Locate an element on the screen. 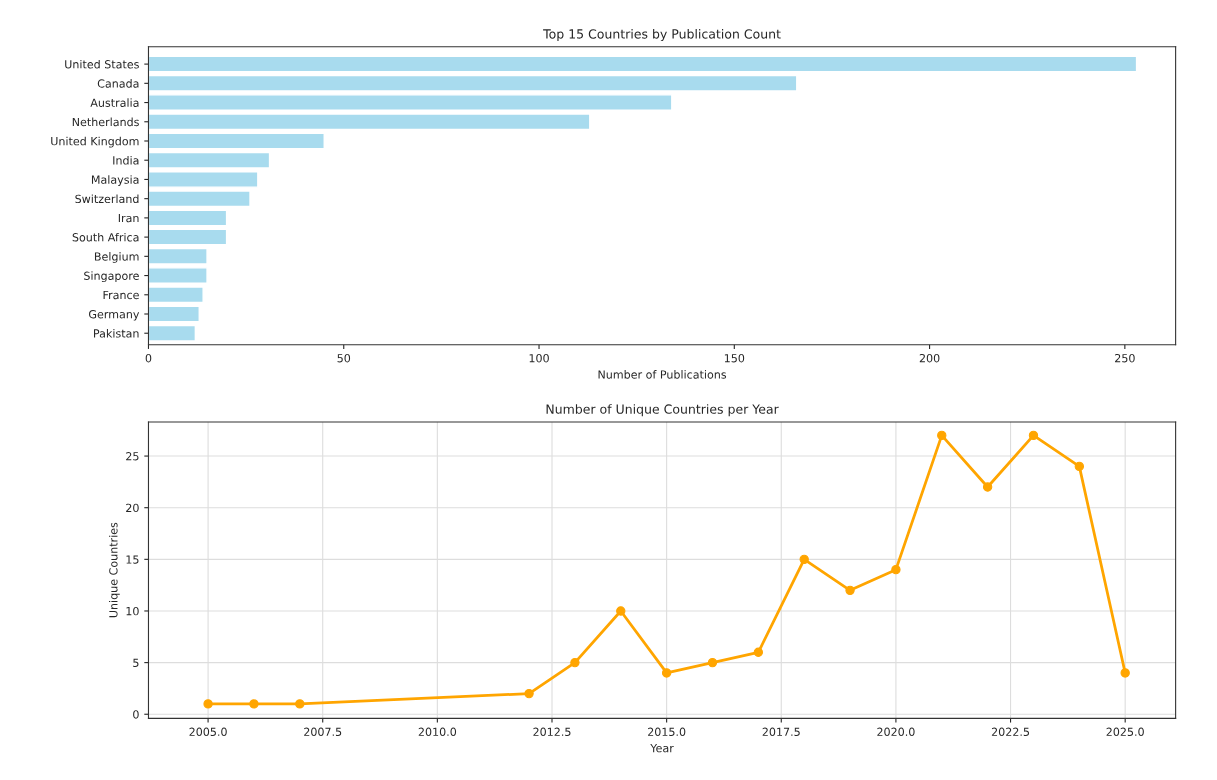 This screenshot has width=1217, height=780. chart-title: Number of Unique Countries per Year is located at coordinates (662, 410).